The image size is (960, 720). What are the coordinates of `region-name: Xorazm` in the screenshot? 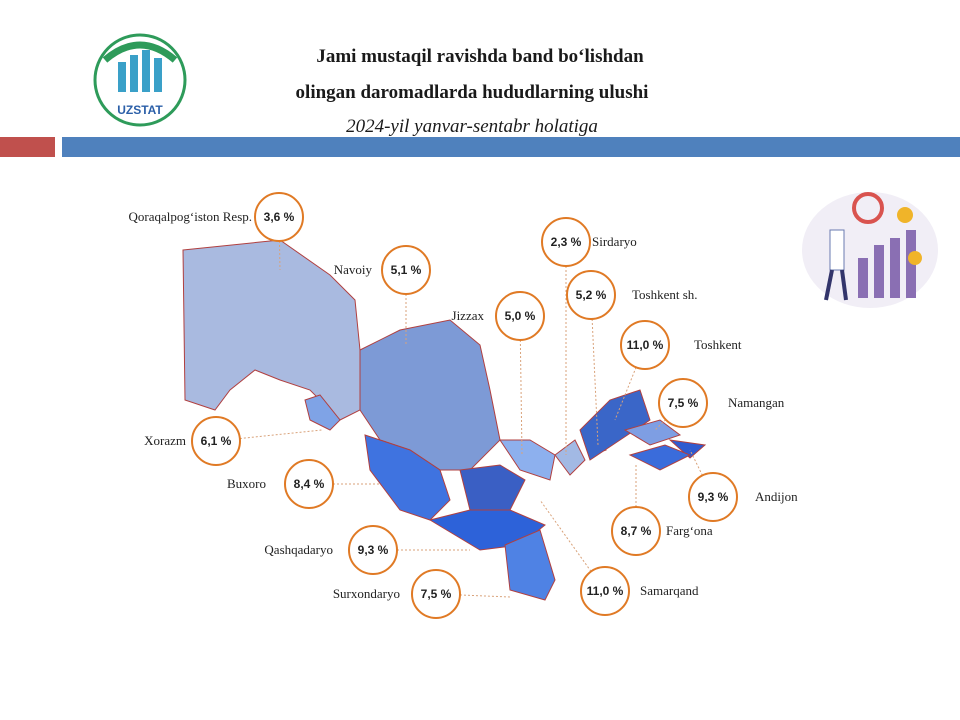 It's located at (165, 440).